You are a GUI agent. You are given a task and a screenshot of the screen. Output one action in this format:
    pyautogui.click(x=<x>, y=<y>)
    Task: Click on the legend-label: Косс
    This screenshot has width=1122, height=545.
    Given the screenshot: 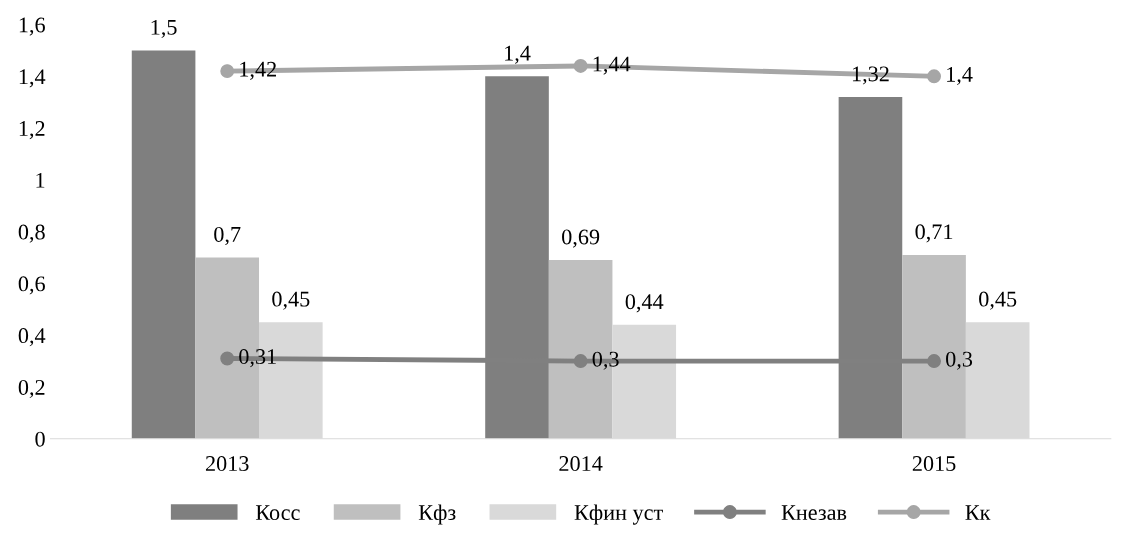 What is the action you would take?
    pyautogui.click(x=277, y=513)
    